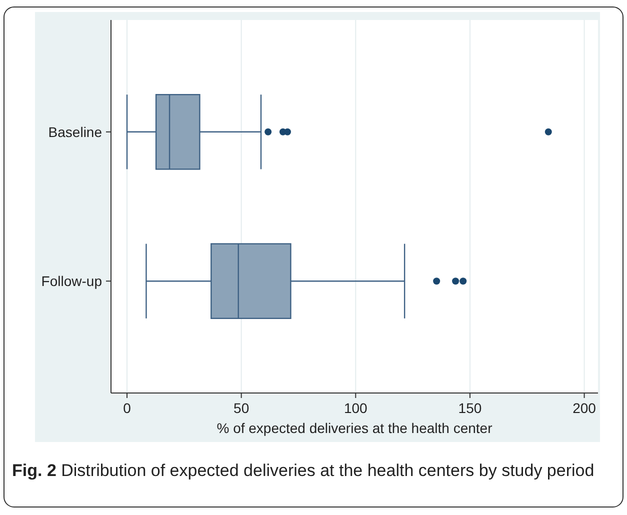 This screenshot has width=627, height=515. What do you see at coordinates (242, 408) in the screenshot?
I see `x-tick-label: 50` at bounding box center [242, 408].